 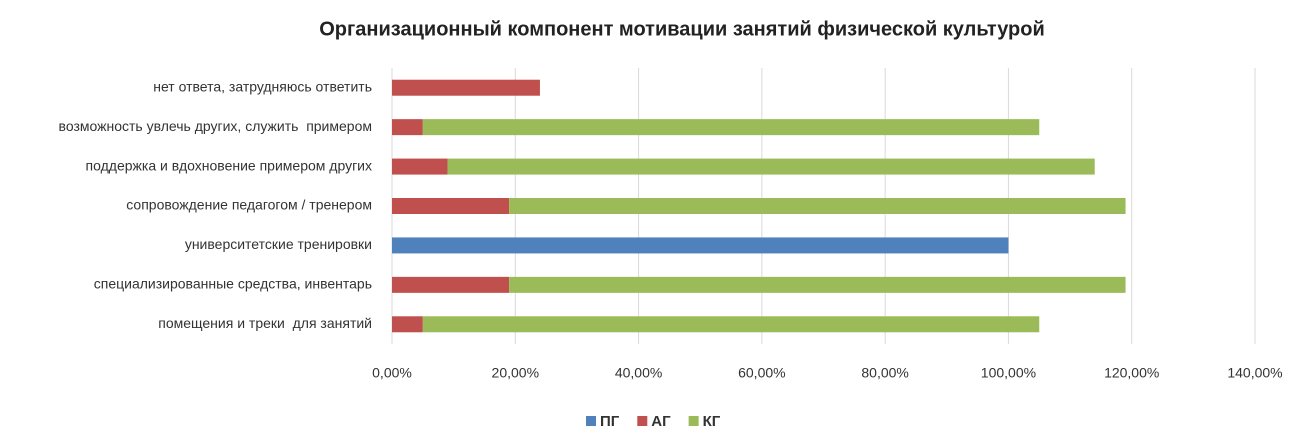 What do you see at coordinates (1008, 373) in the screenshot?
I see `x-tick-label: 100,00%` at bounding box center [1008, 373].